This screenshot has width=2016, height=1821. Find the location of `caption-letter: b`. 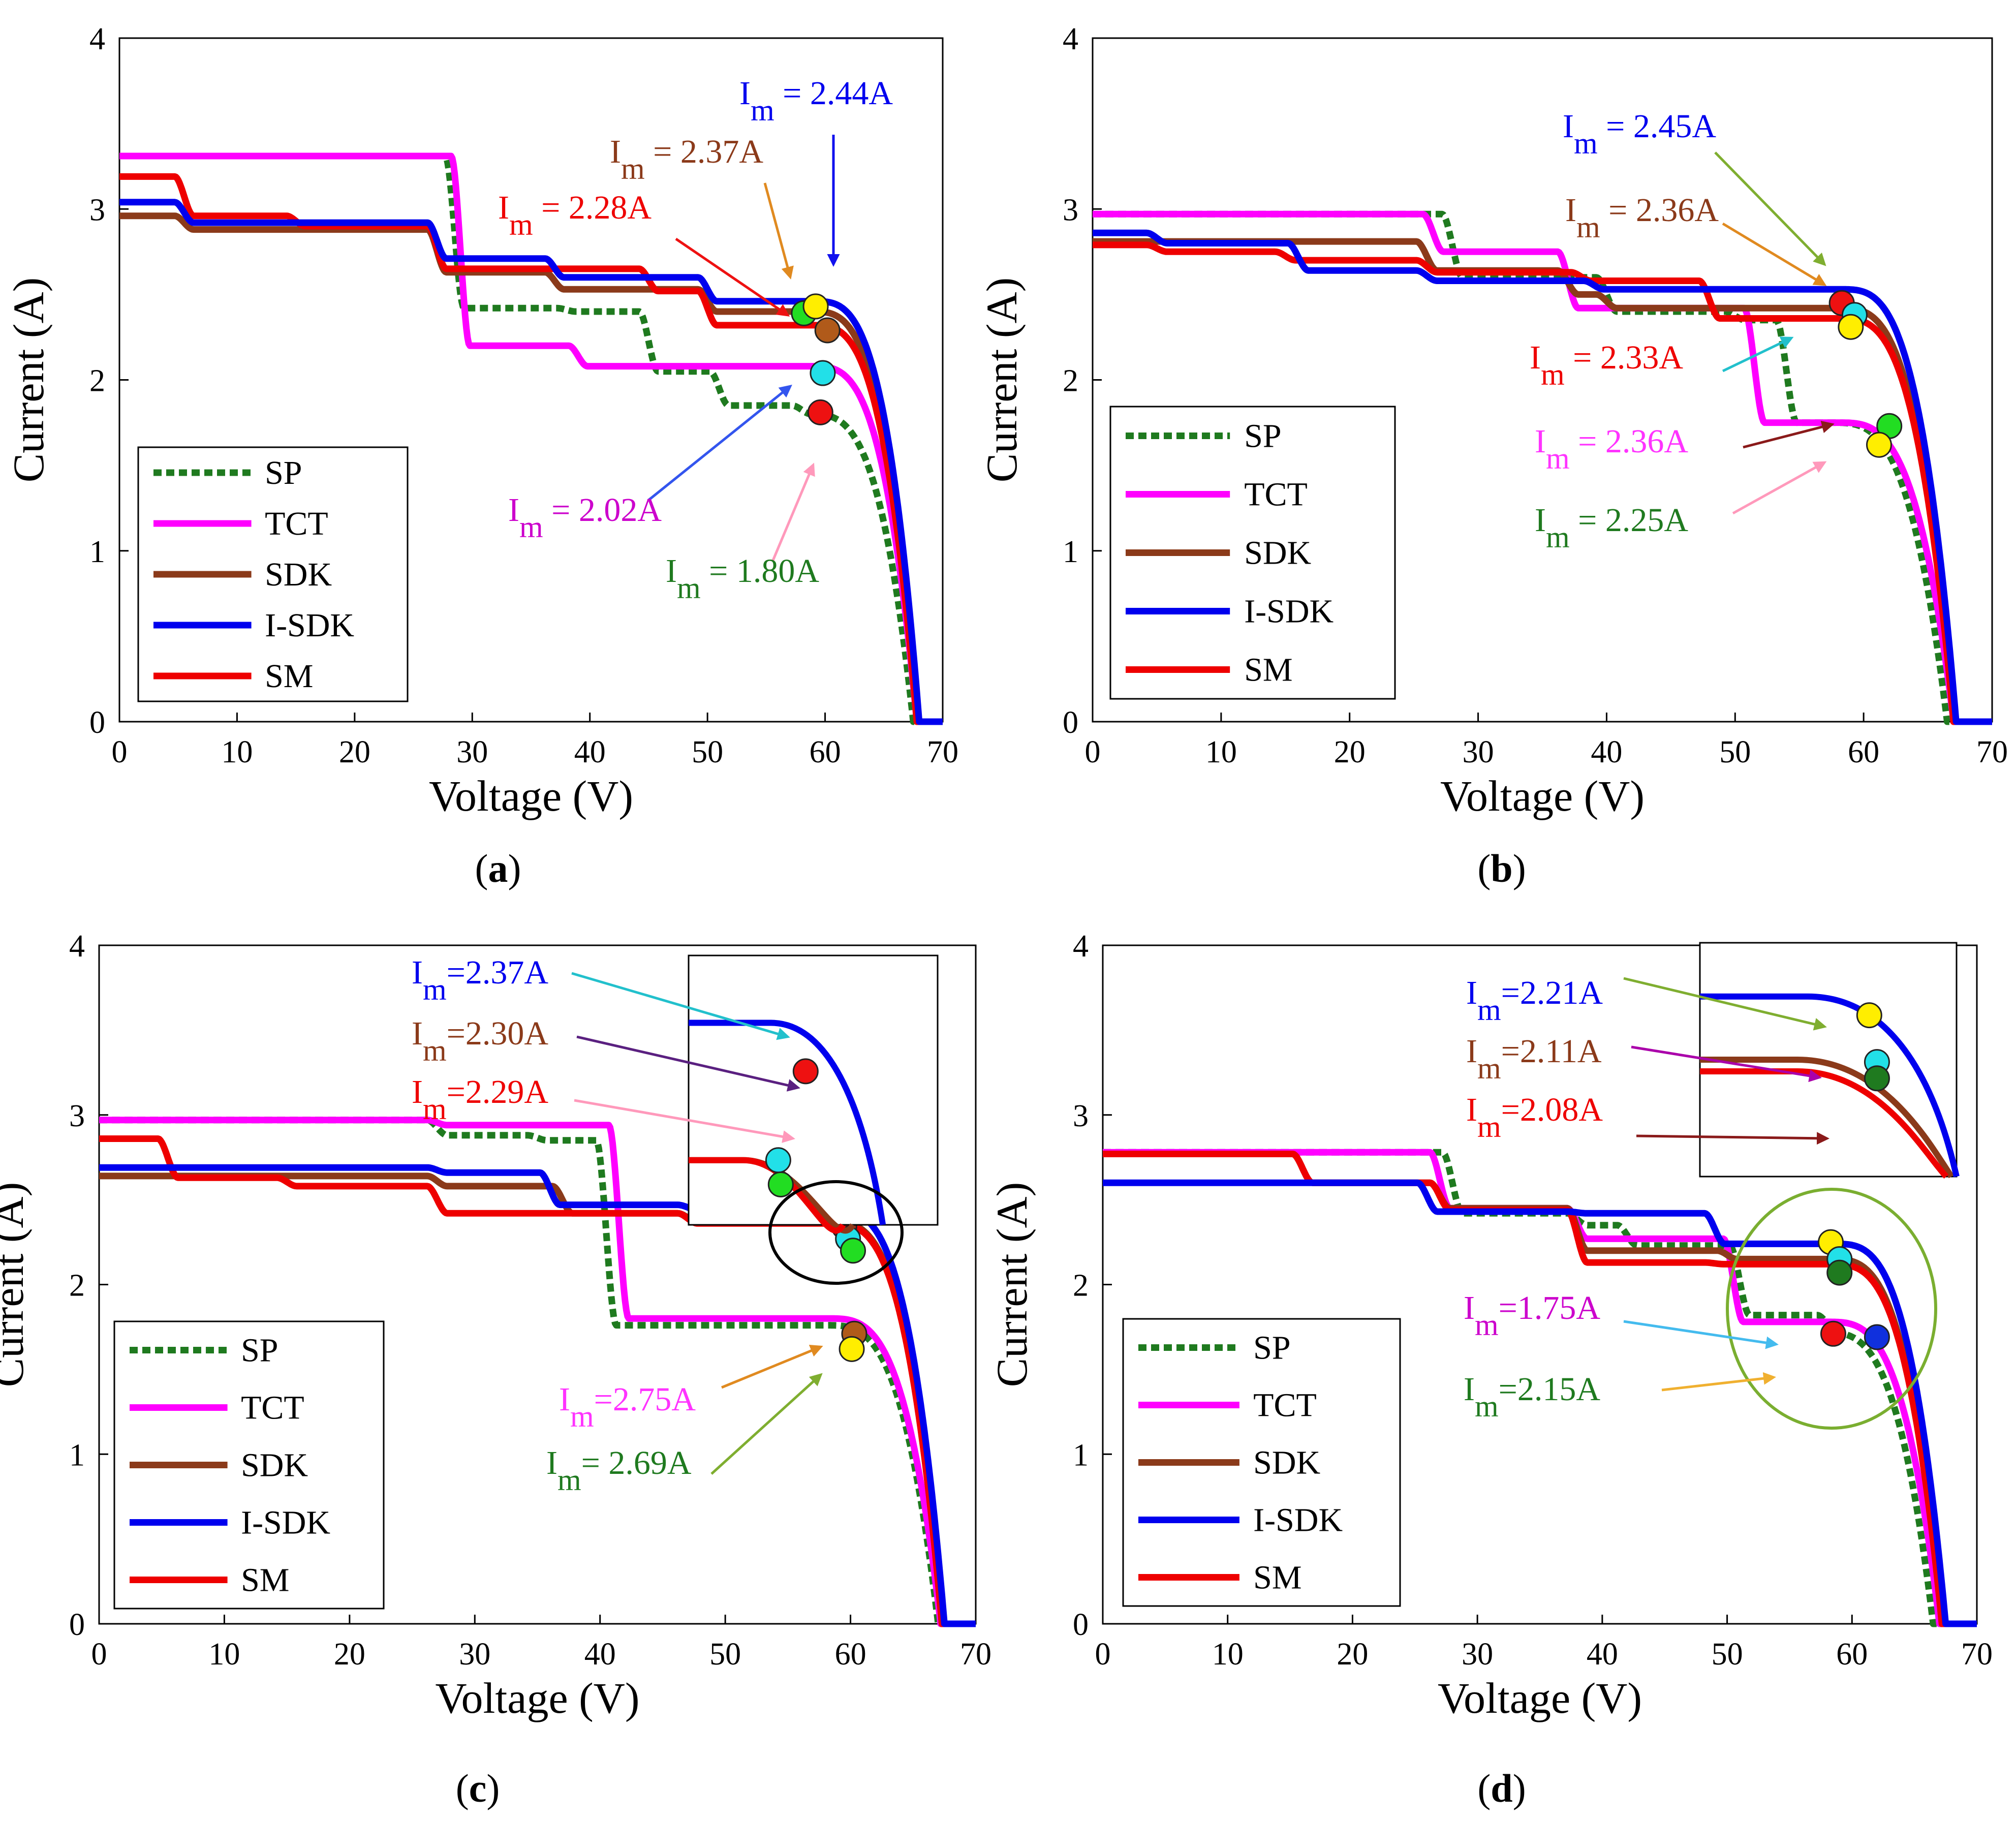

caption-letter: b is located at coordinates (1501, 868).